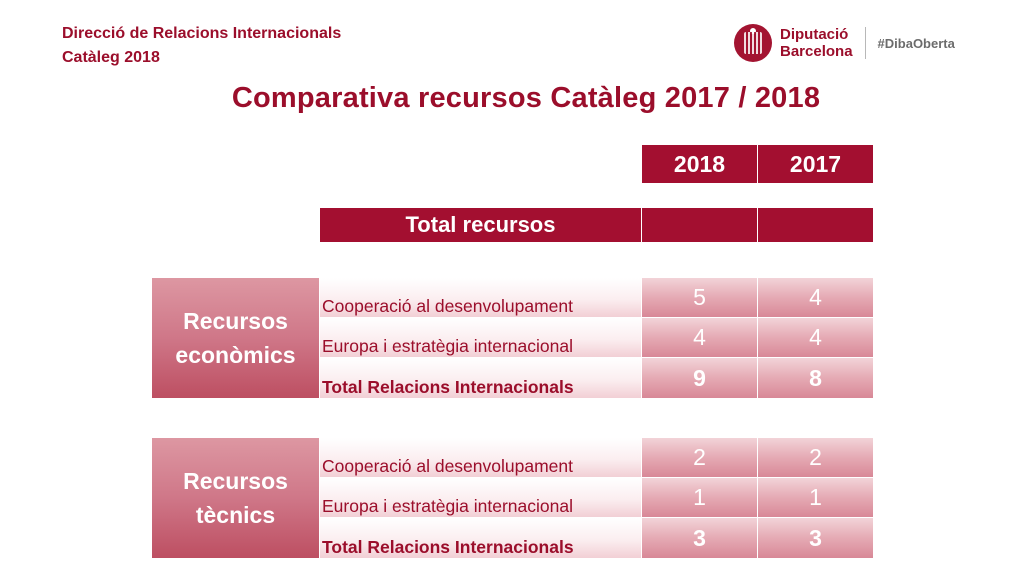 Image resolution: width=1024 pixels, height=576 pixels. Describe the element at coordinates (699, 337) in the screenshot. I see `value-2018: 4` at that location.